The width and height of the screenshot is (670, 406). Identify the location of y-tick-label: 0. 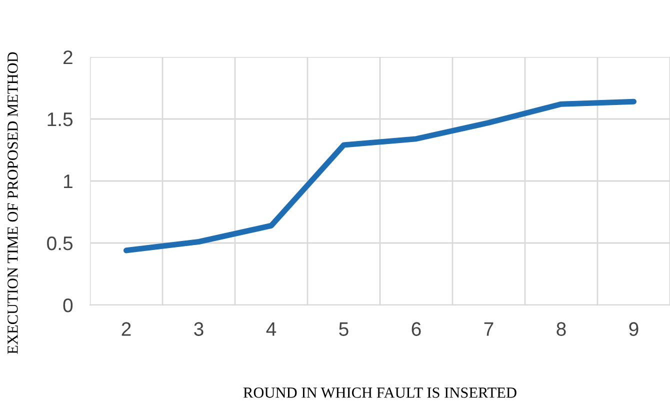
(68, 305).